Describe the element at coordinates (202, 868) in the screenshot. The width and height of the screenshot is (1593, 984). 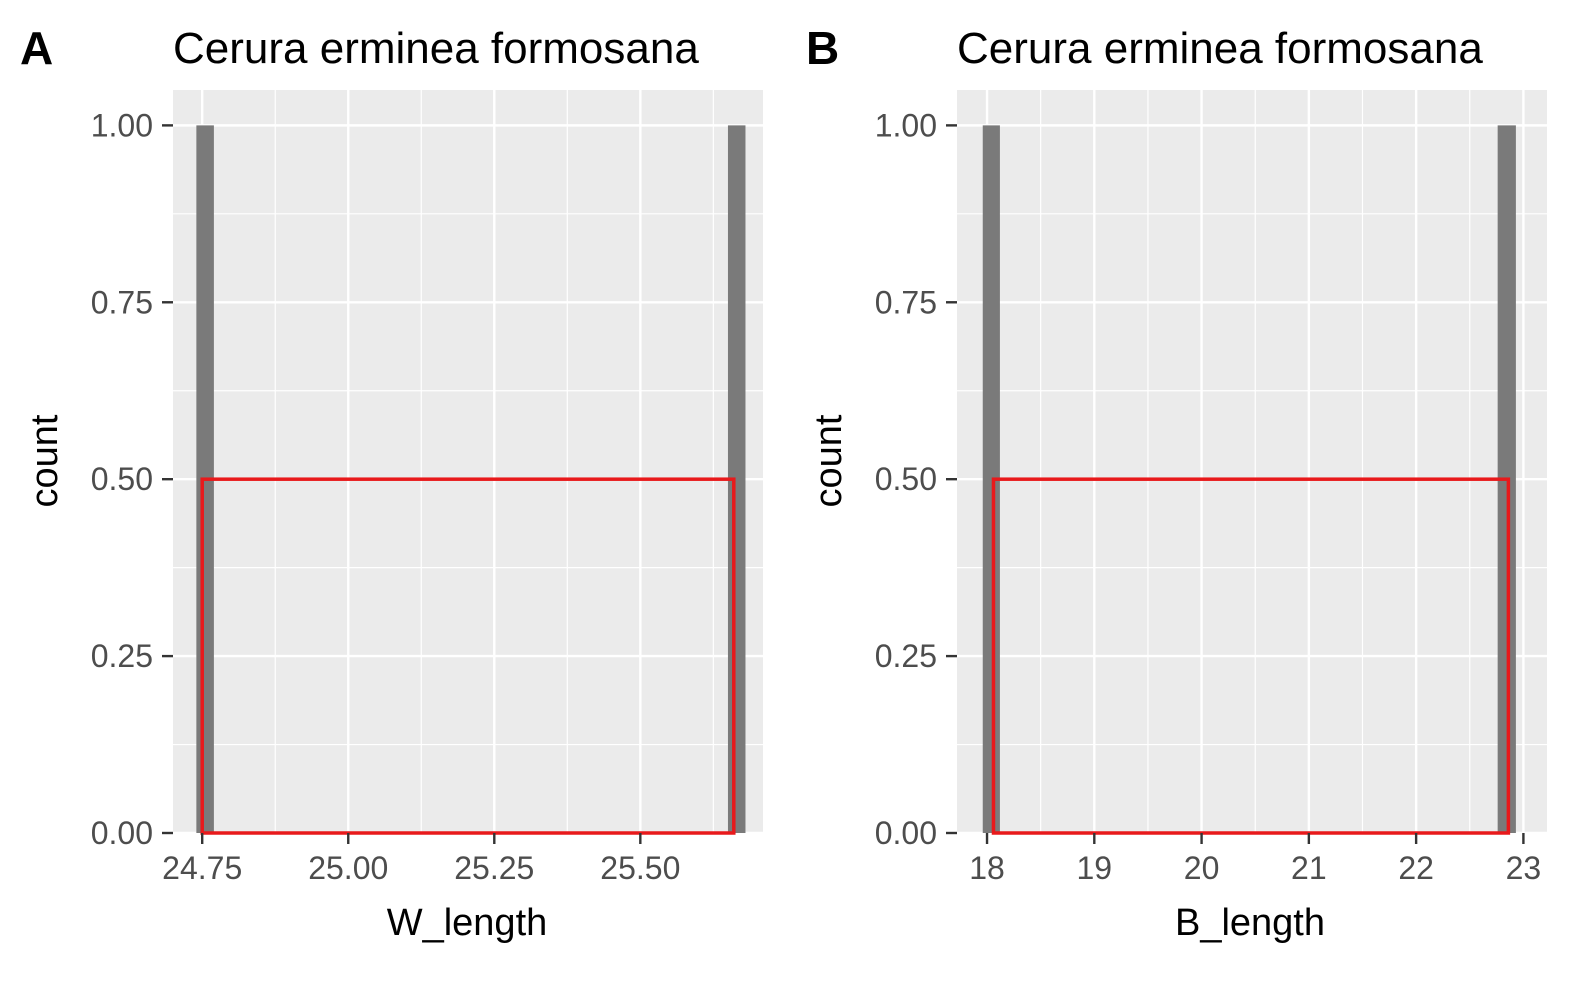
I see `x-tick-label: 24.75` at that location.